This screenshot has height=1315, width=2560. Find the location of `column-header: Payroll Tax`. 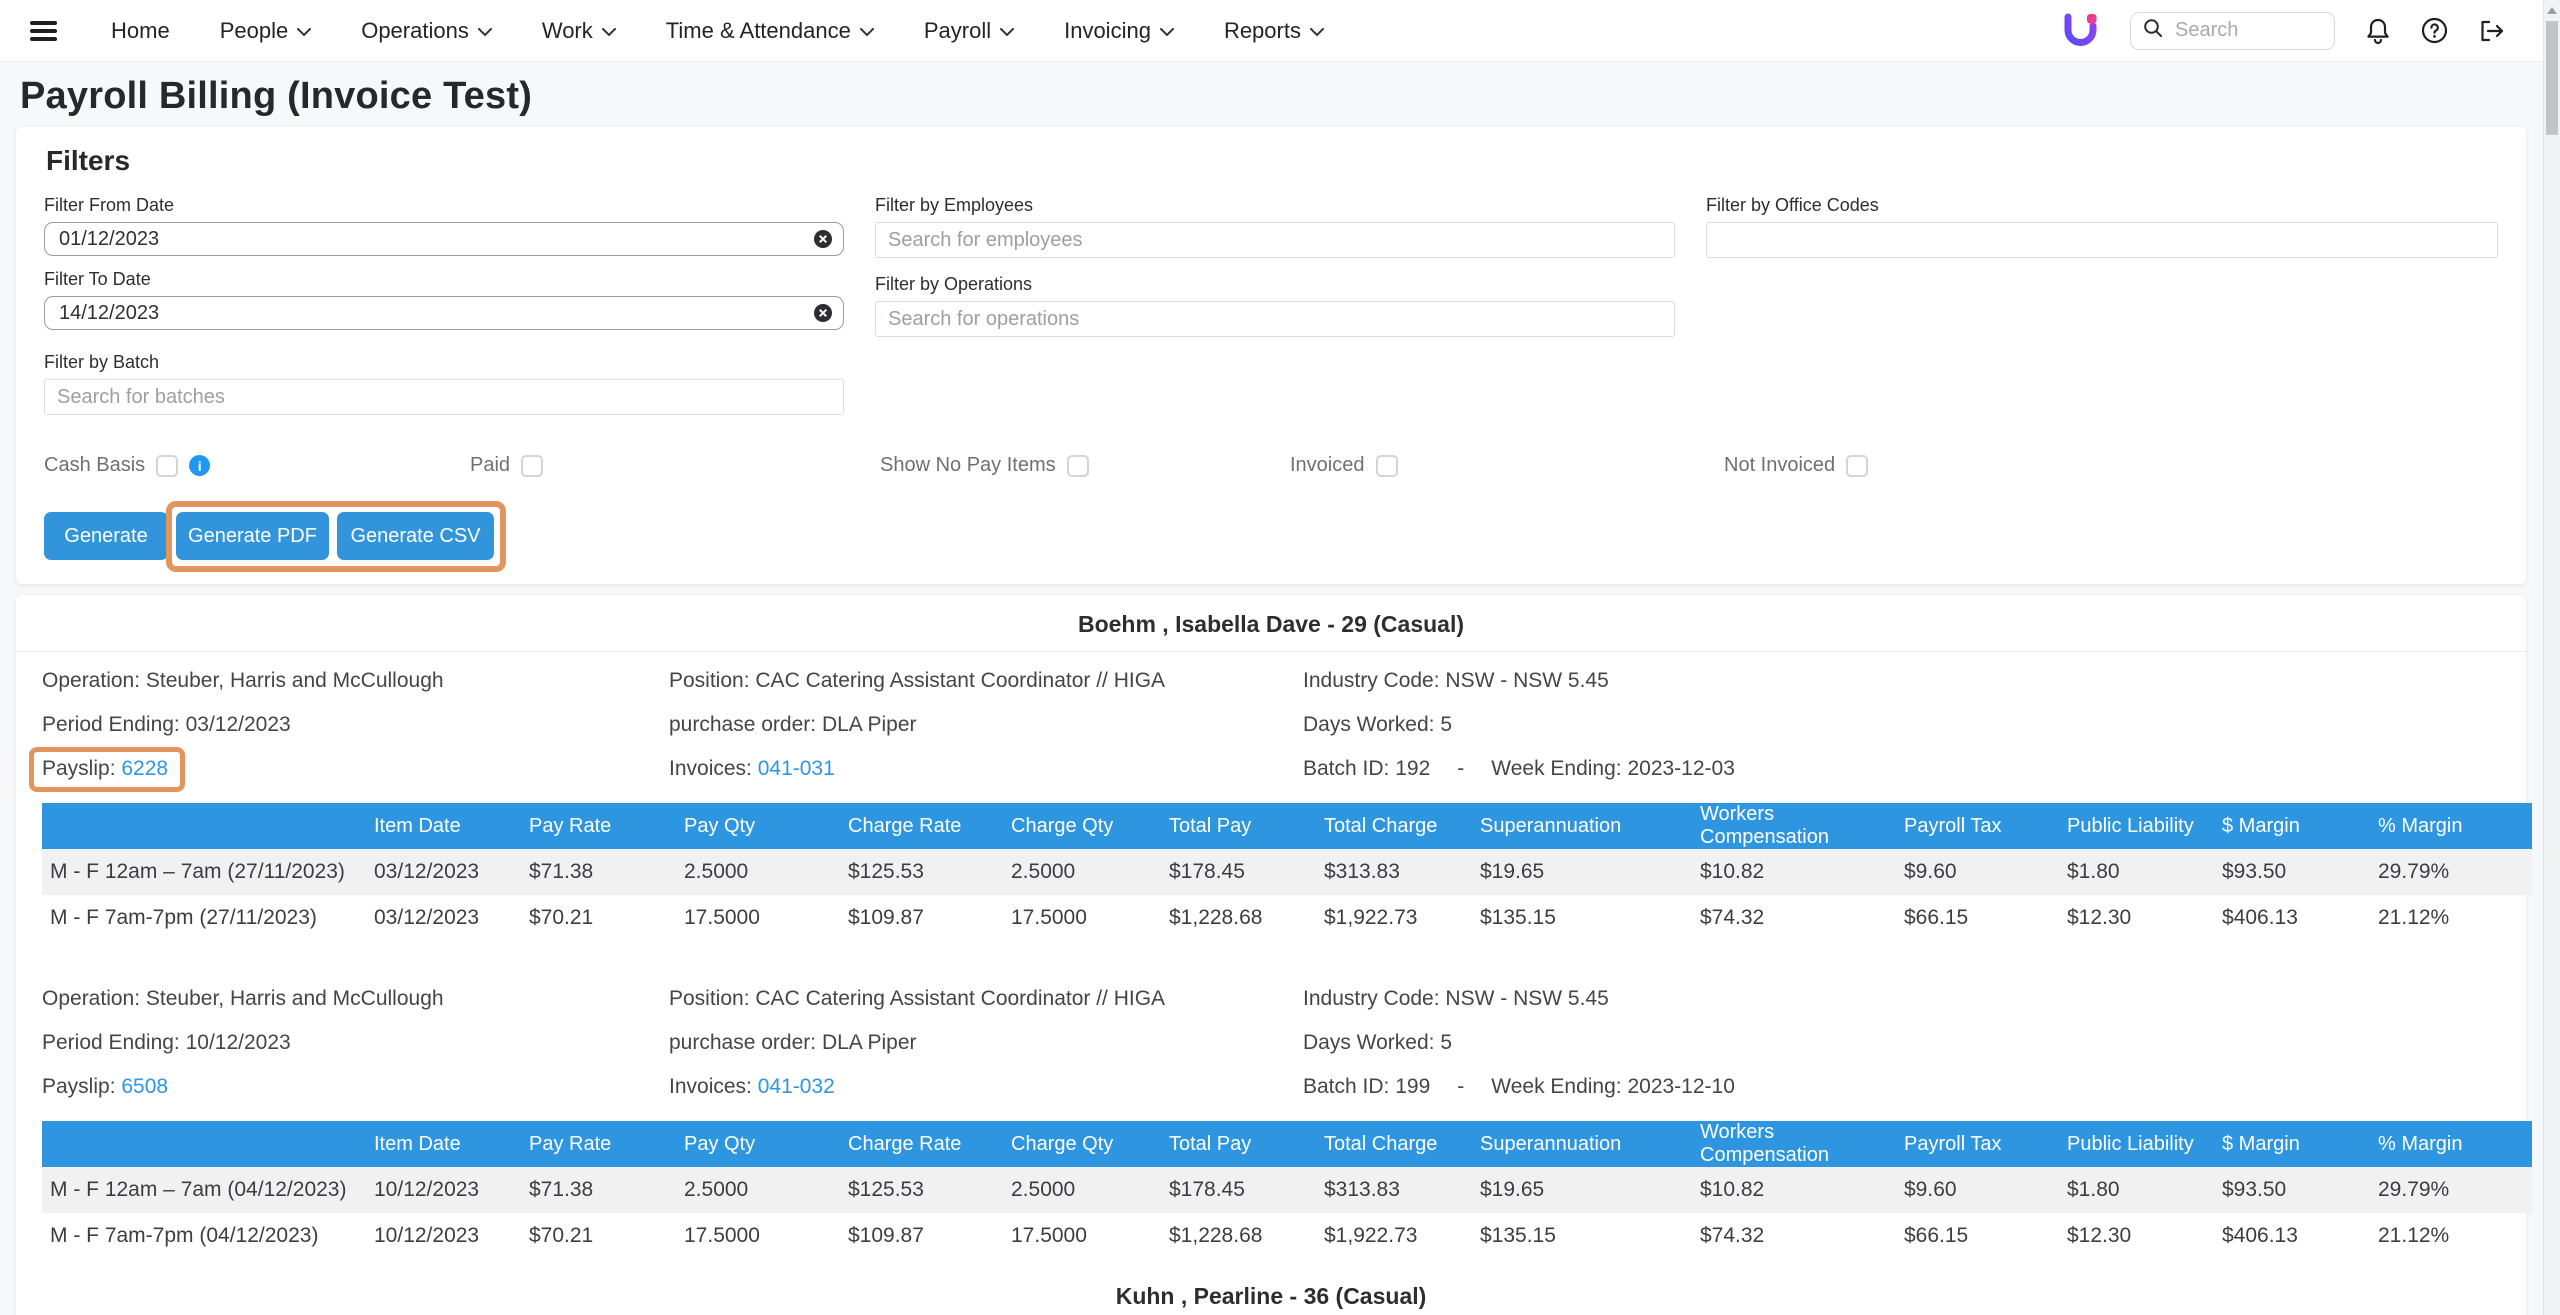

column-header: Payroll Tax is located at coordinates (1983, 1144).